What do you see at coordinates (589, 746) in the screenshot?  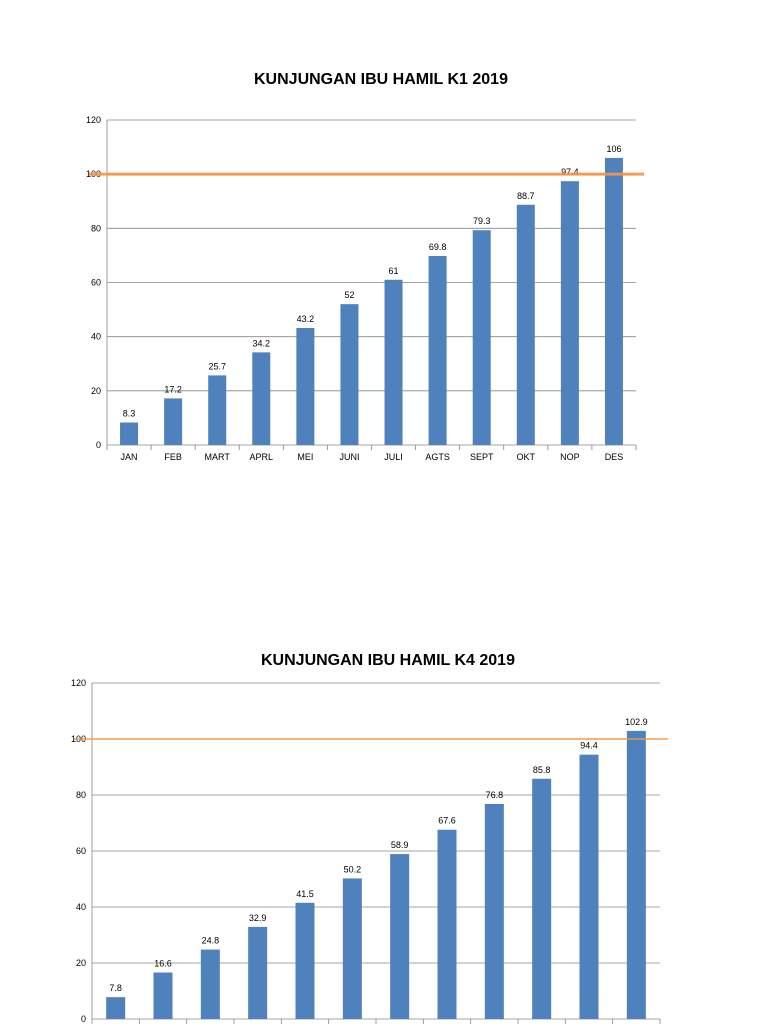 I see `chart-k4-data-label: 94.4` at bounding box center [589, 746].